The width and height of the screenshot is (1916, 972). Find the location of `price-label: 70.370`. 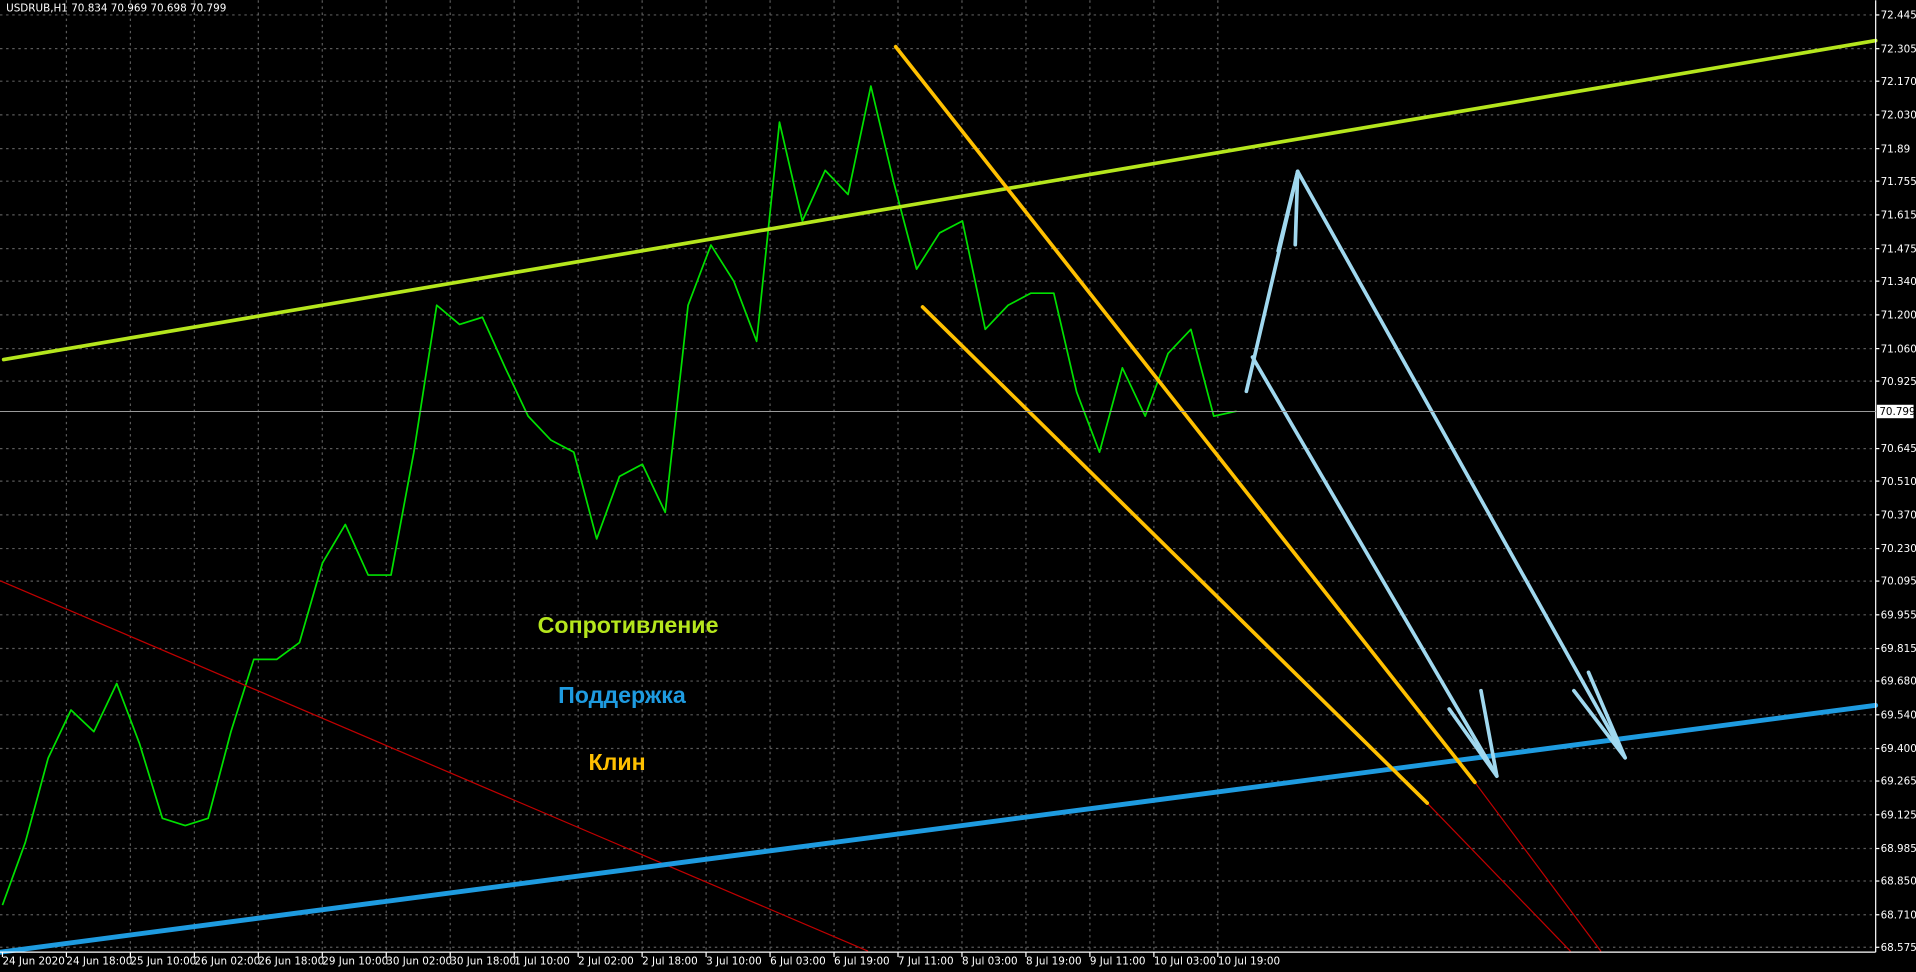

price-label: 70.370 is located at coordinates (1898, 516).